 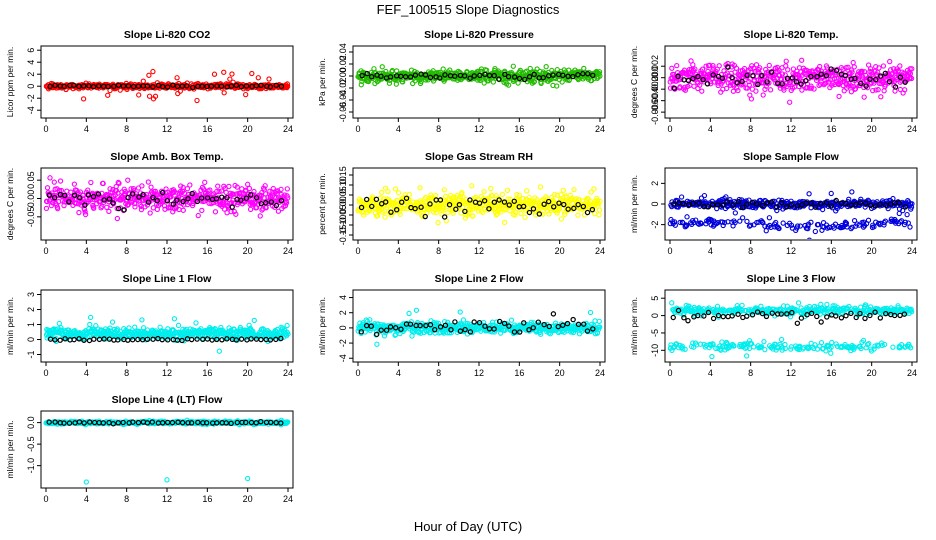 What do you see at coordinates (126, 373) in the screenshot?
I see `x-tick-label: 8` at bounding box center [126, 373].